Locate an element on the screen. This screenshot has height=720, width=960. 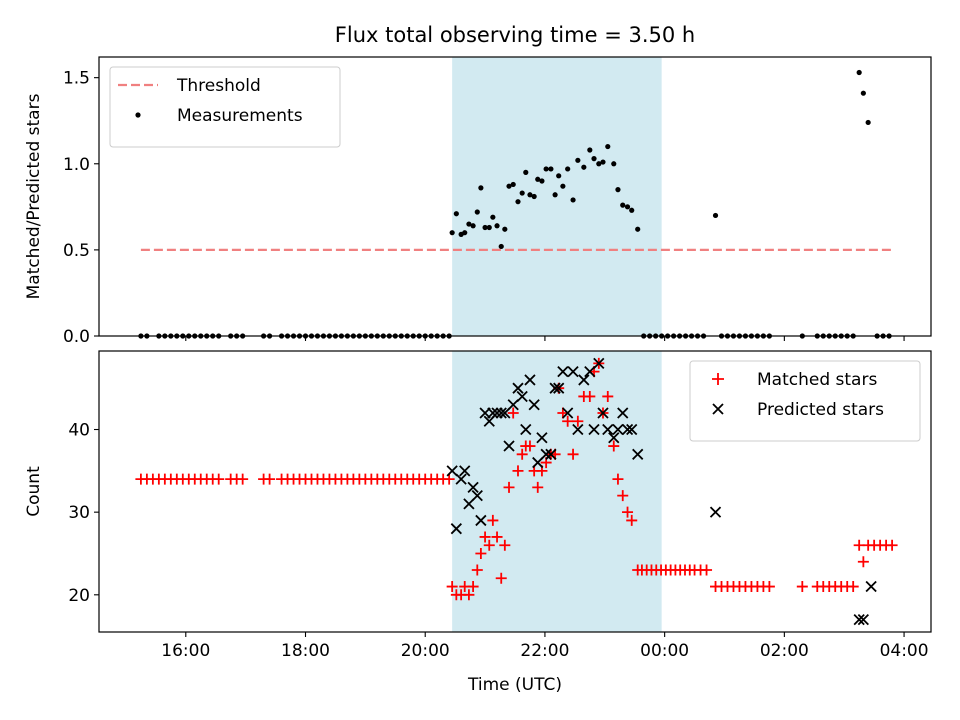
y-tick-label: 40 is located at coordinates (79, 431).